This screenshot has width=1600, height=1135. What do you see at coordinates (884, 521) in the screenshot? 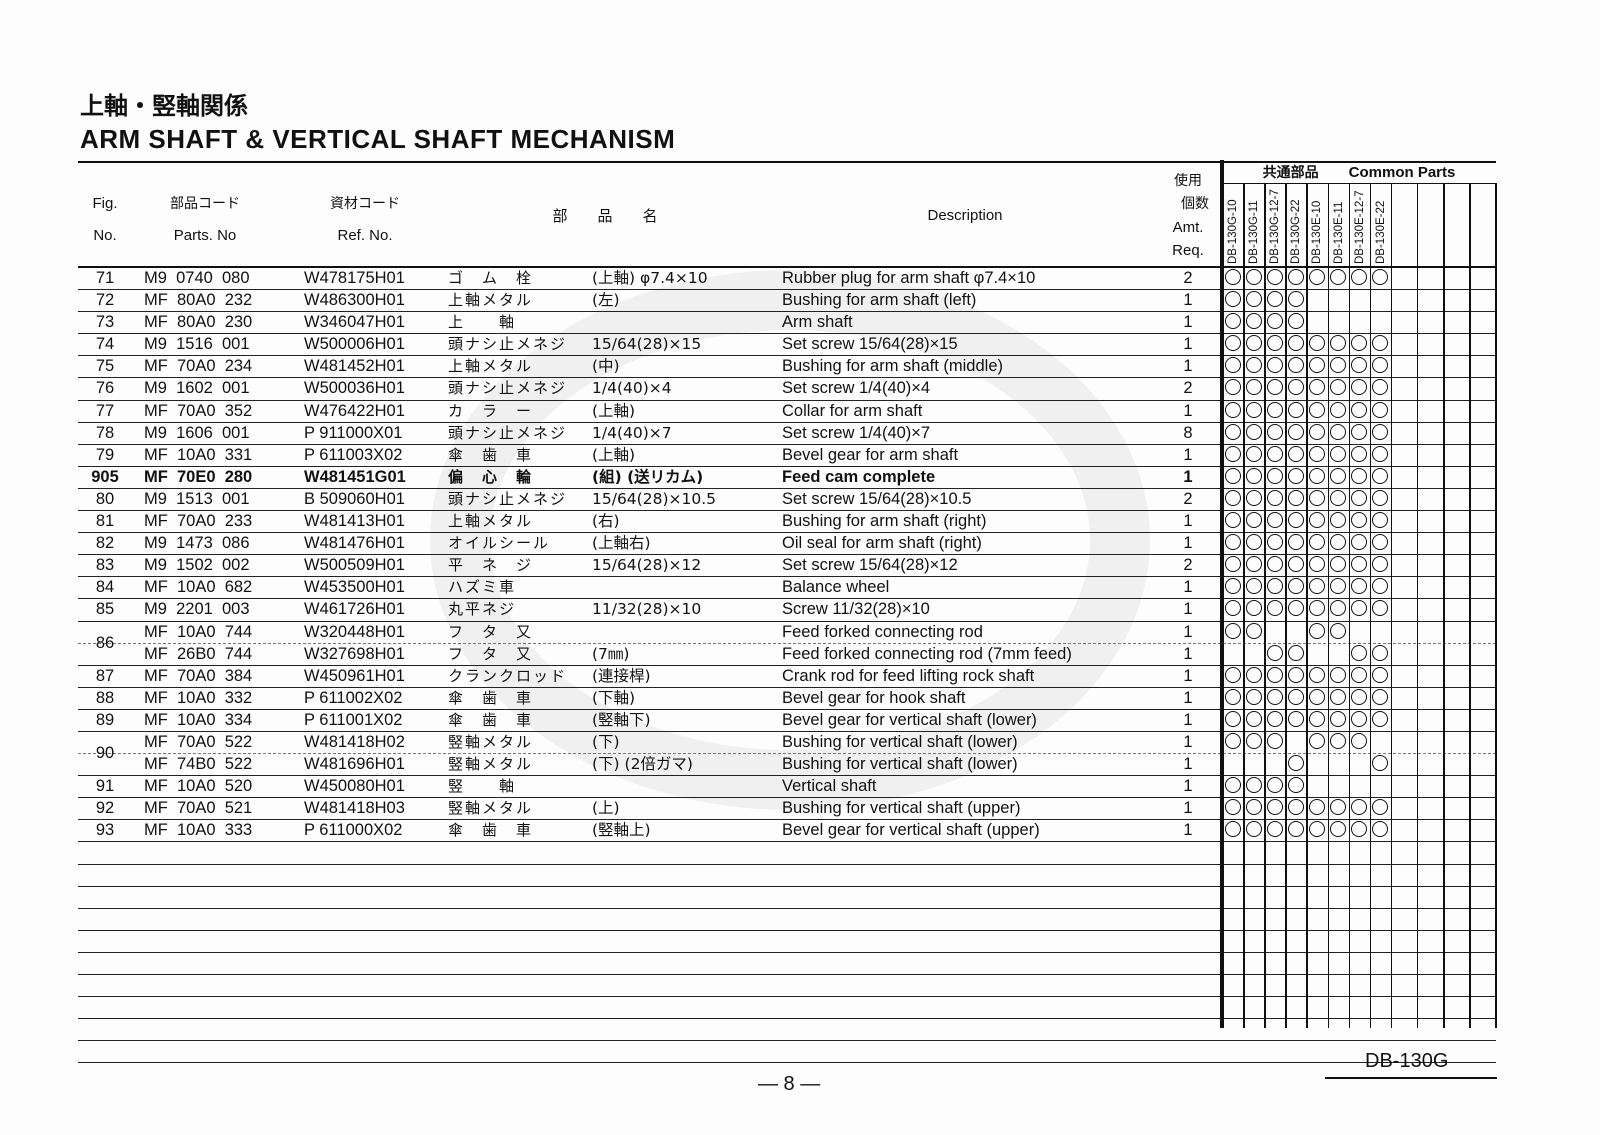
I see `cell-desc: Bushing for arm shaft (right)` at bounding box center [884, 521].